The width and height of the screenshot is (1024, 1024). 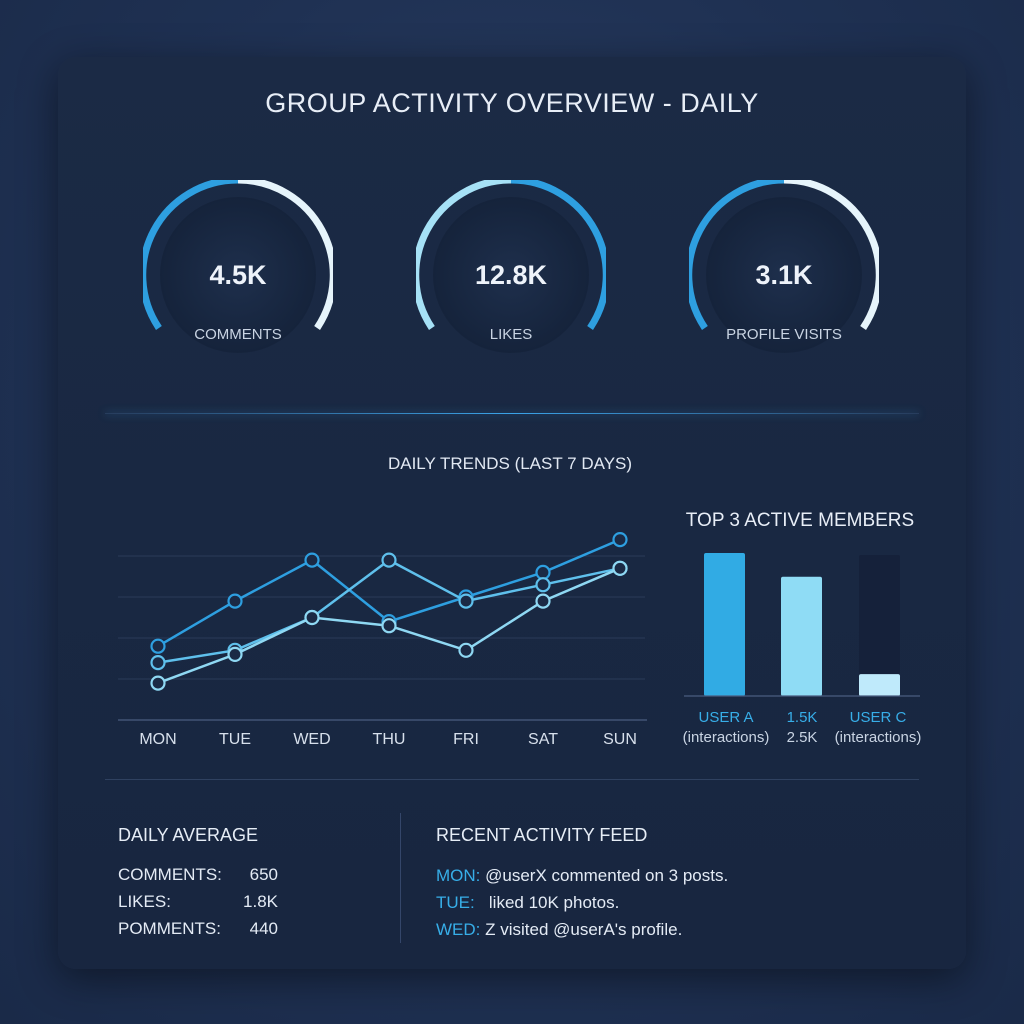 What do you see at coordinates (511, 334) in the screenshot?
I see `gauge-likes-label: LIKES` at bounding box center [511, 334].